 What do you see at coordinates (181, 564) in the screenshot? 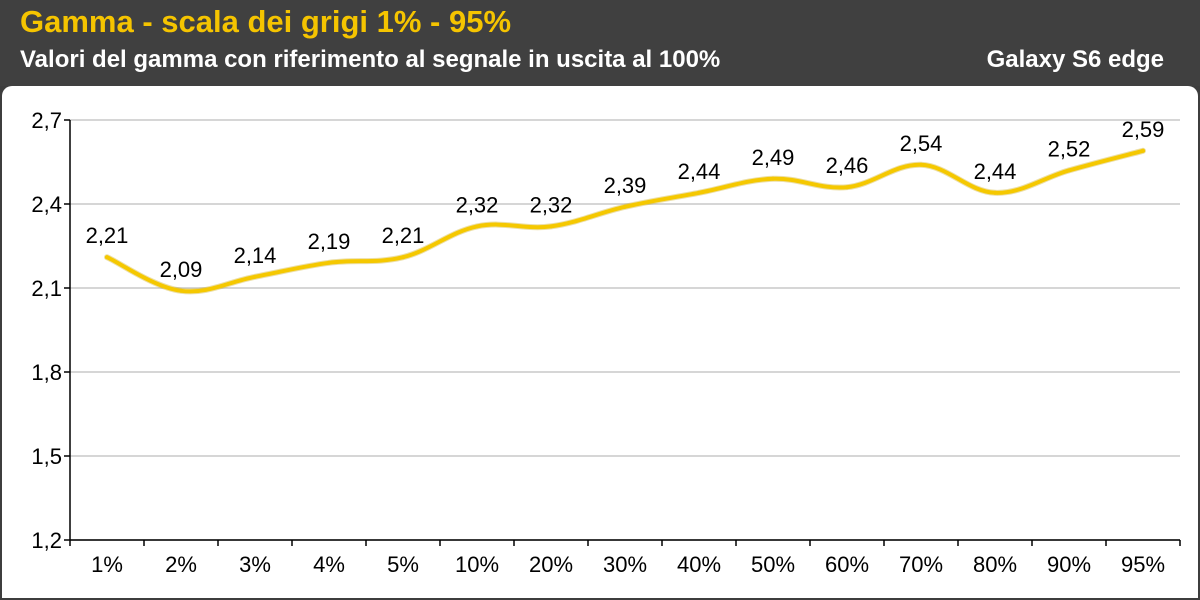
I see `x-tick-label: 2%` at bounding box center [181, 564].